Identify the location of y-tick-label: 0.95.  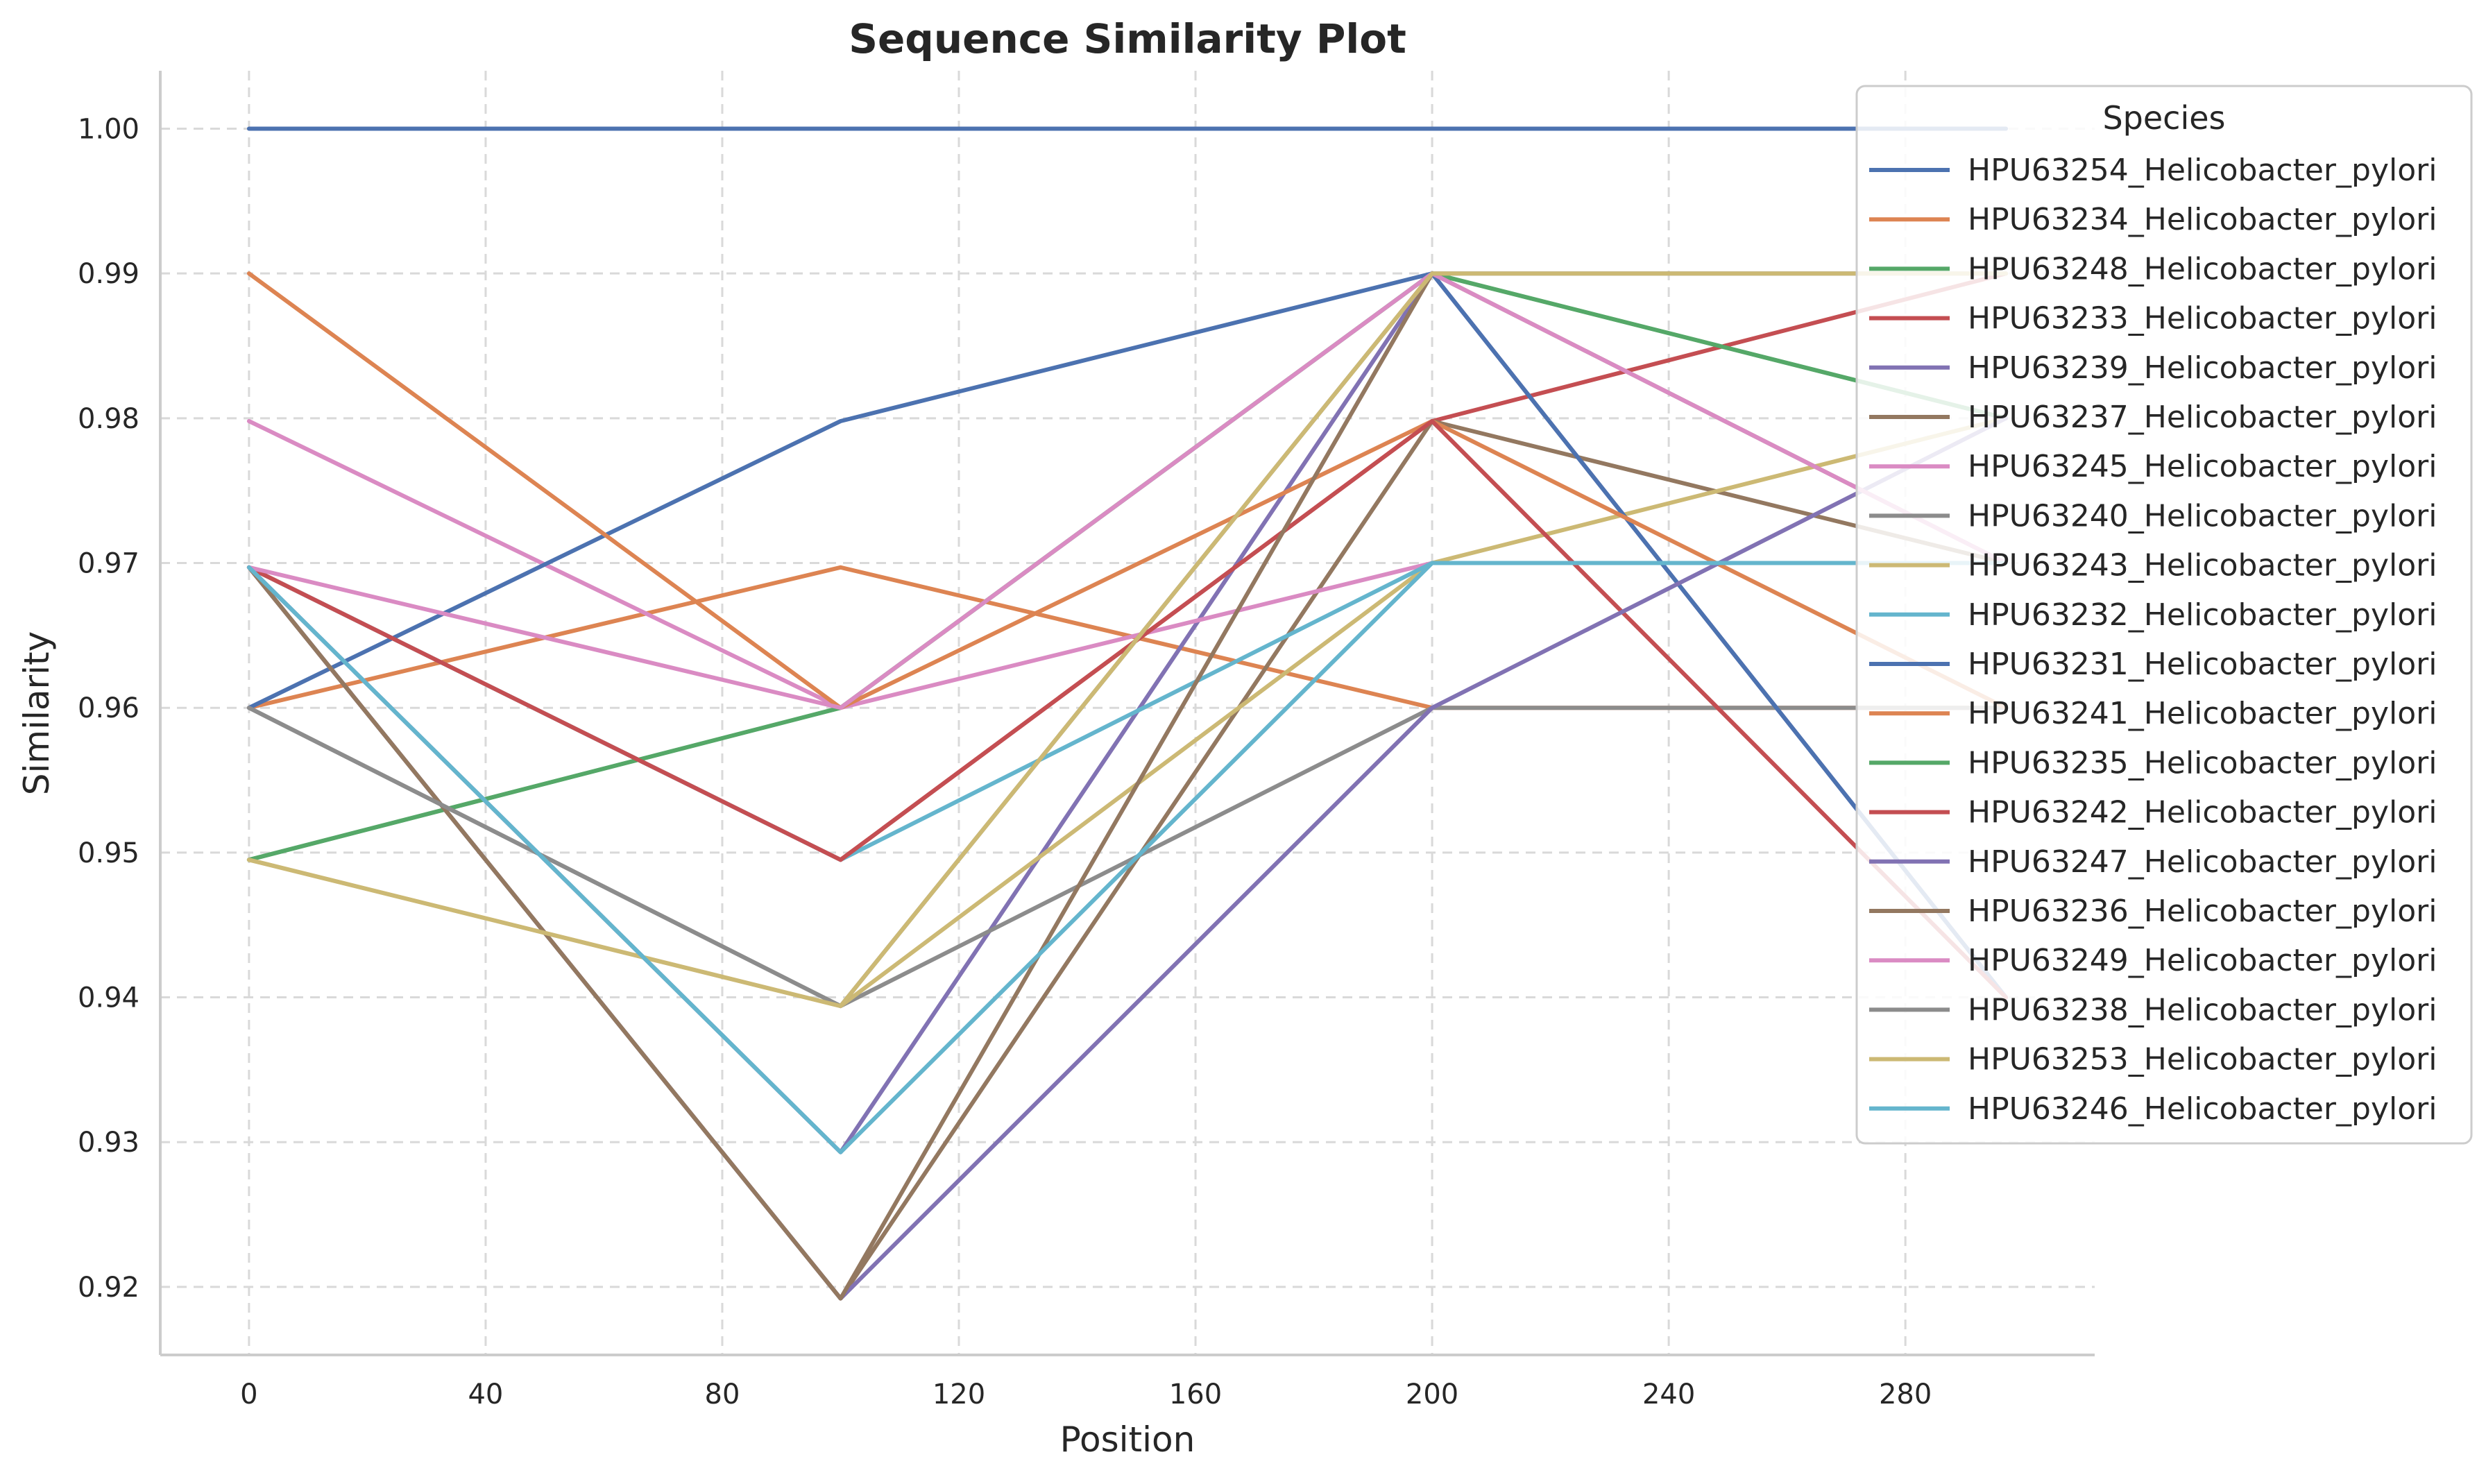
(108, 853).